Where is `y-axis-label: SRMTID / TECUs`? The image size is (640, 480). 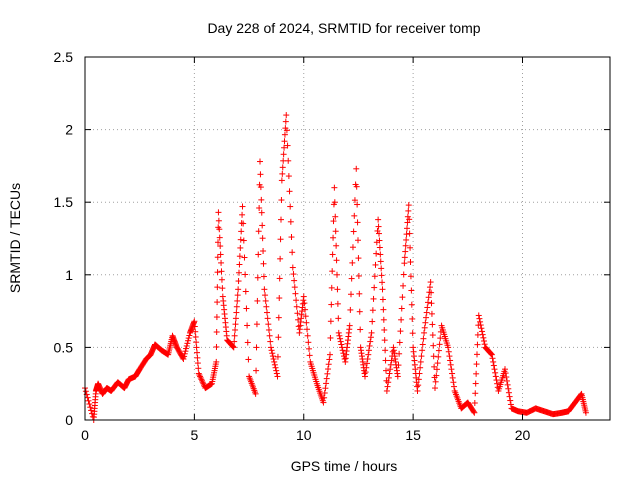 y-axis-label: SRMTID / TECUs is located at coordinates (15, 238).